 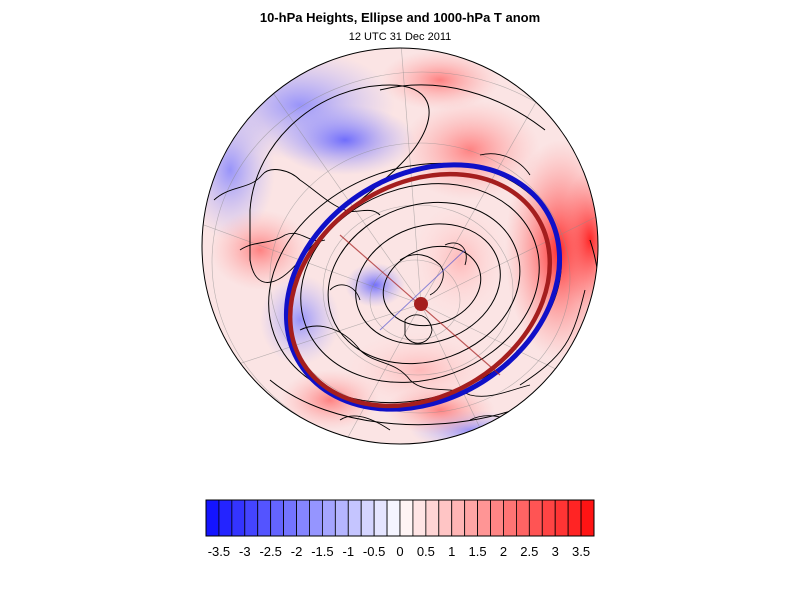 What do you see at coordinates (374, 551) in the screenshot?
I see `colorbar-tick-label: -0.5` at bounding box center [374, 551].